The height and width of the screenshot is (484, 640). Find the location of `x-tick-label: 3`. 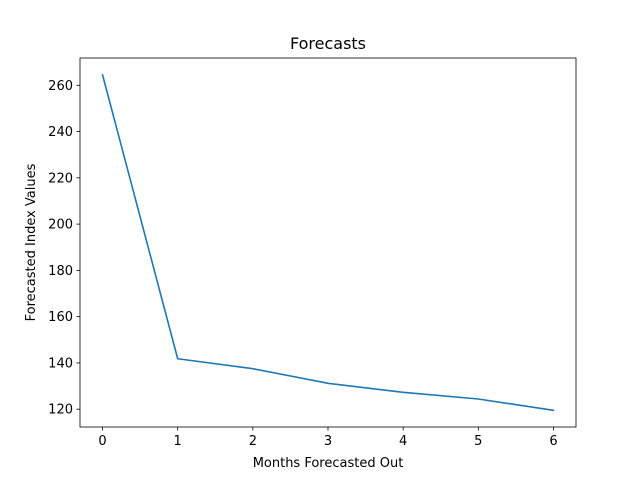

x-tick-label: 3 is located at coordinates (328, 441).